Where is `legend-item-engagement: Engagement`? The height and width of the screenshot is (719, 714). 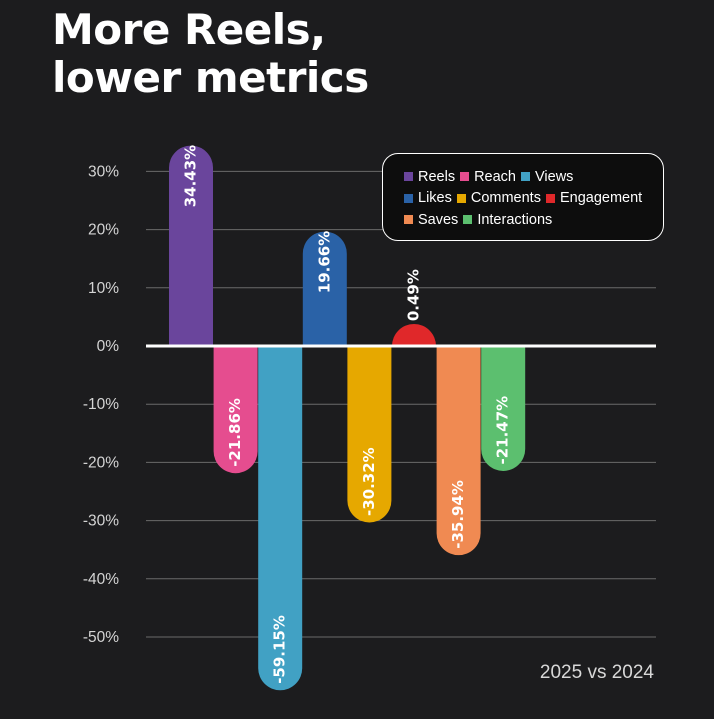
legend-item-engagement: Engagement is located at coordinates (594, 198).